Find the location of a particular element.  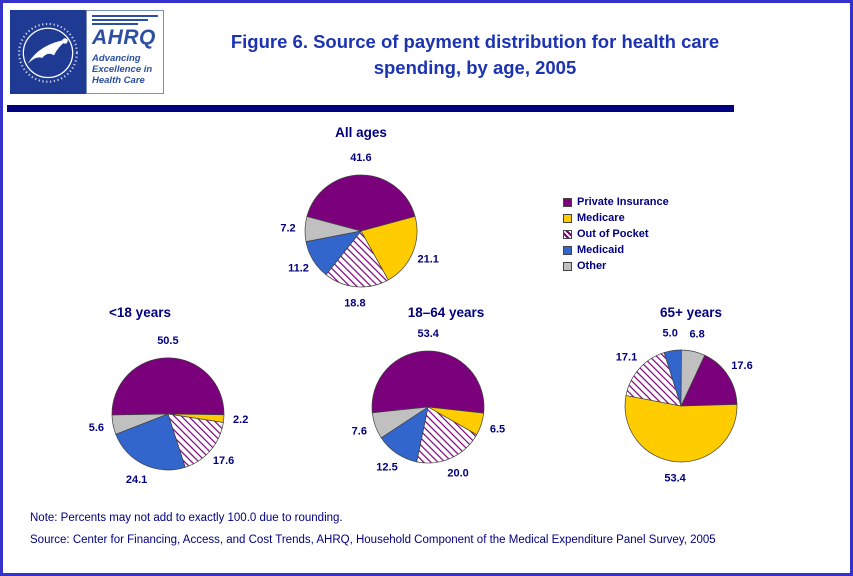

pie-chart-all-ages: 41.6 21.1 18.8 11.2 7.2 is located at coordinates (359, 231).